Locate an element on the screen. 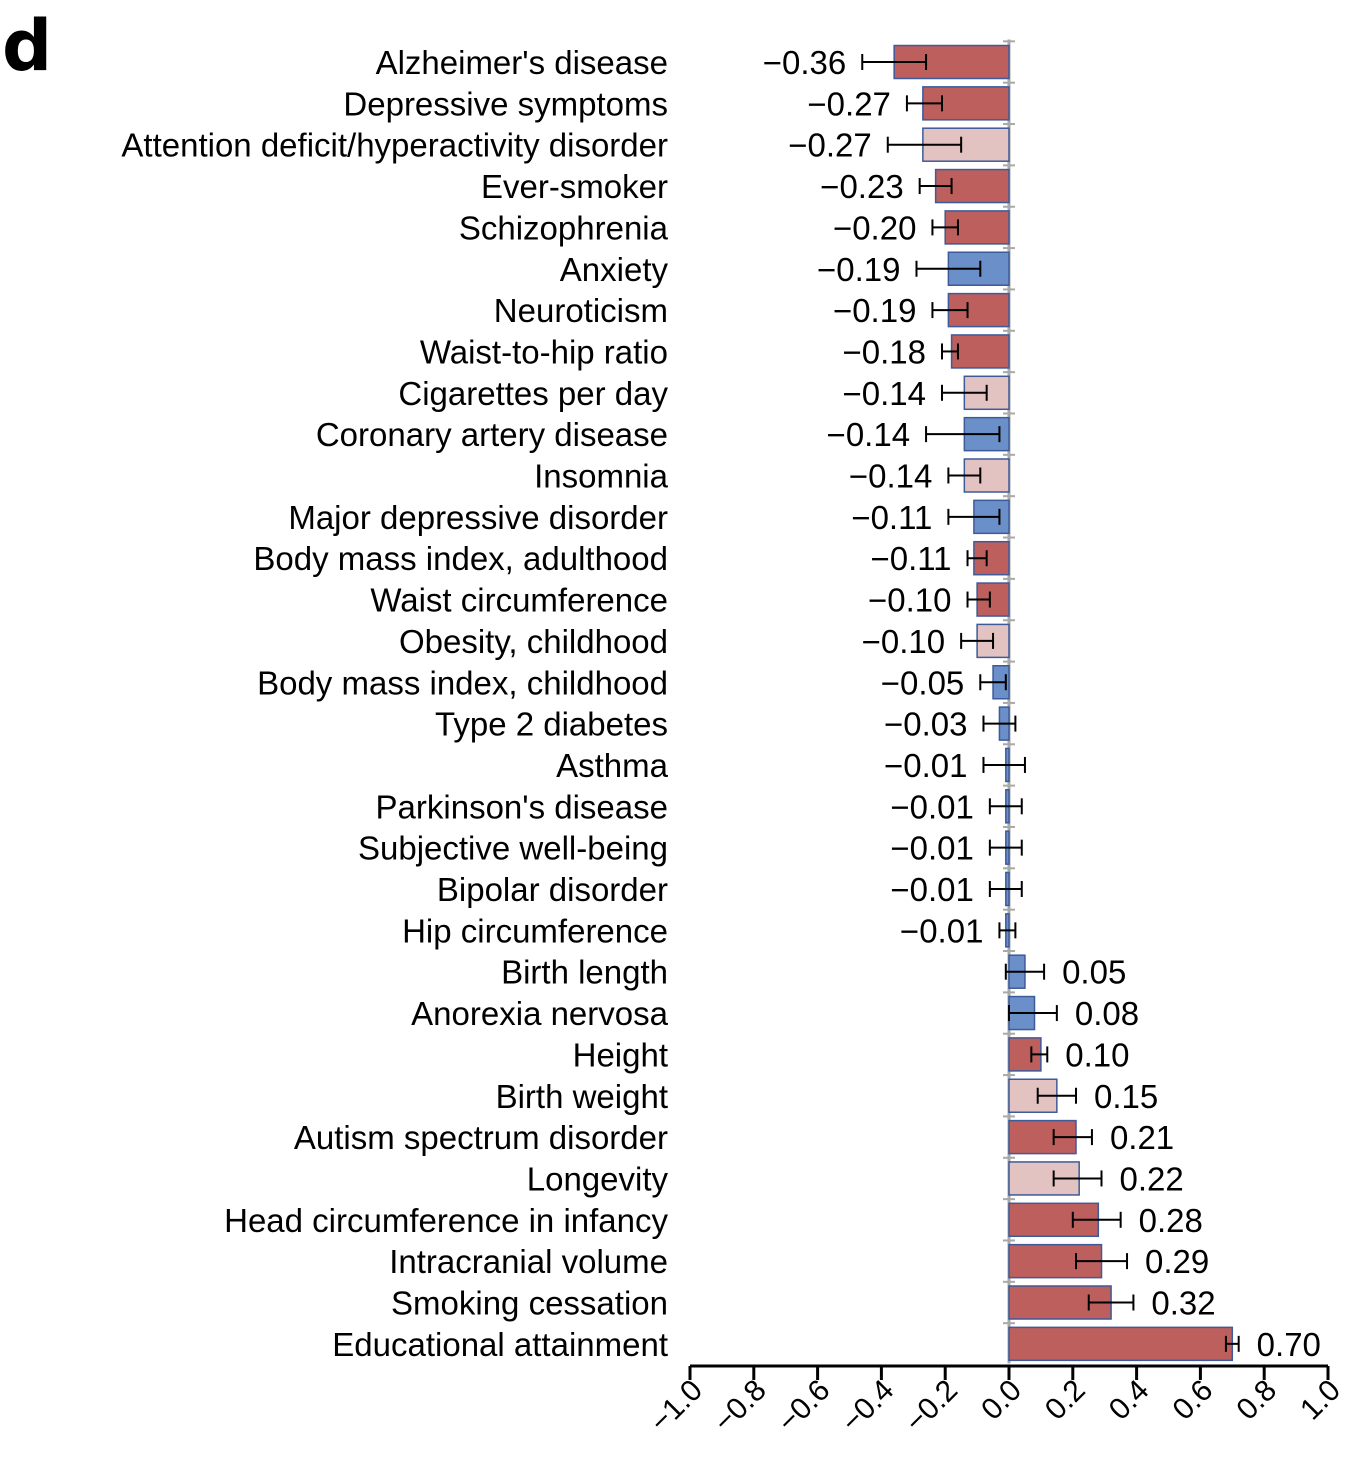 Image resolution: width=1358 pixels, height=1484 pixels. value-label: −0.05 is located at coordinates (923, 682).